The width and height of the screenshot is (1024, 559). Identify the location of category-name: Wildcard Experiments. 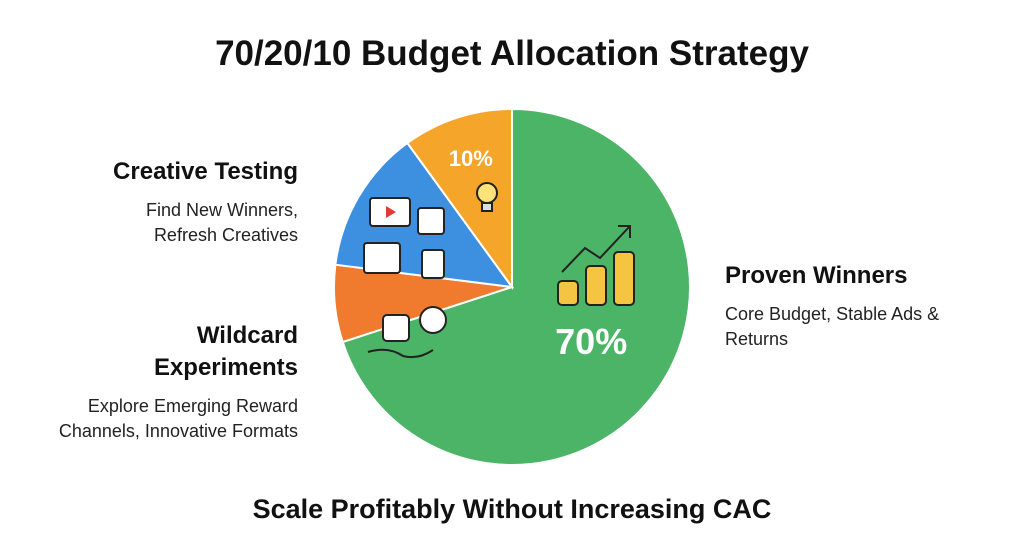
(225, 351).